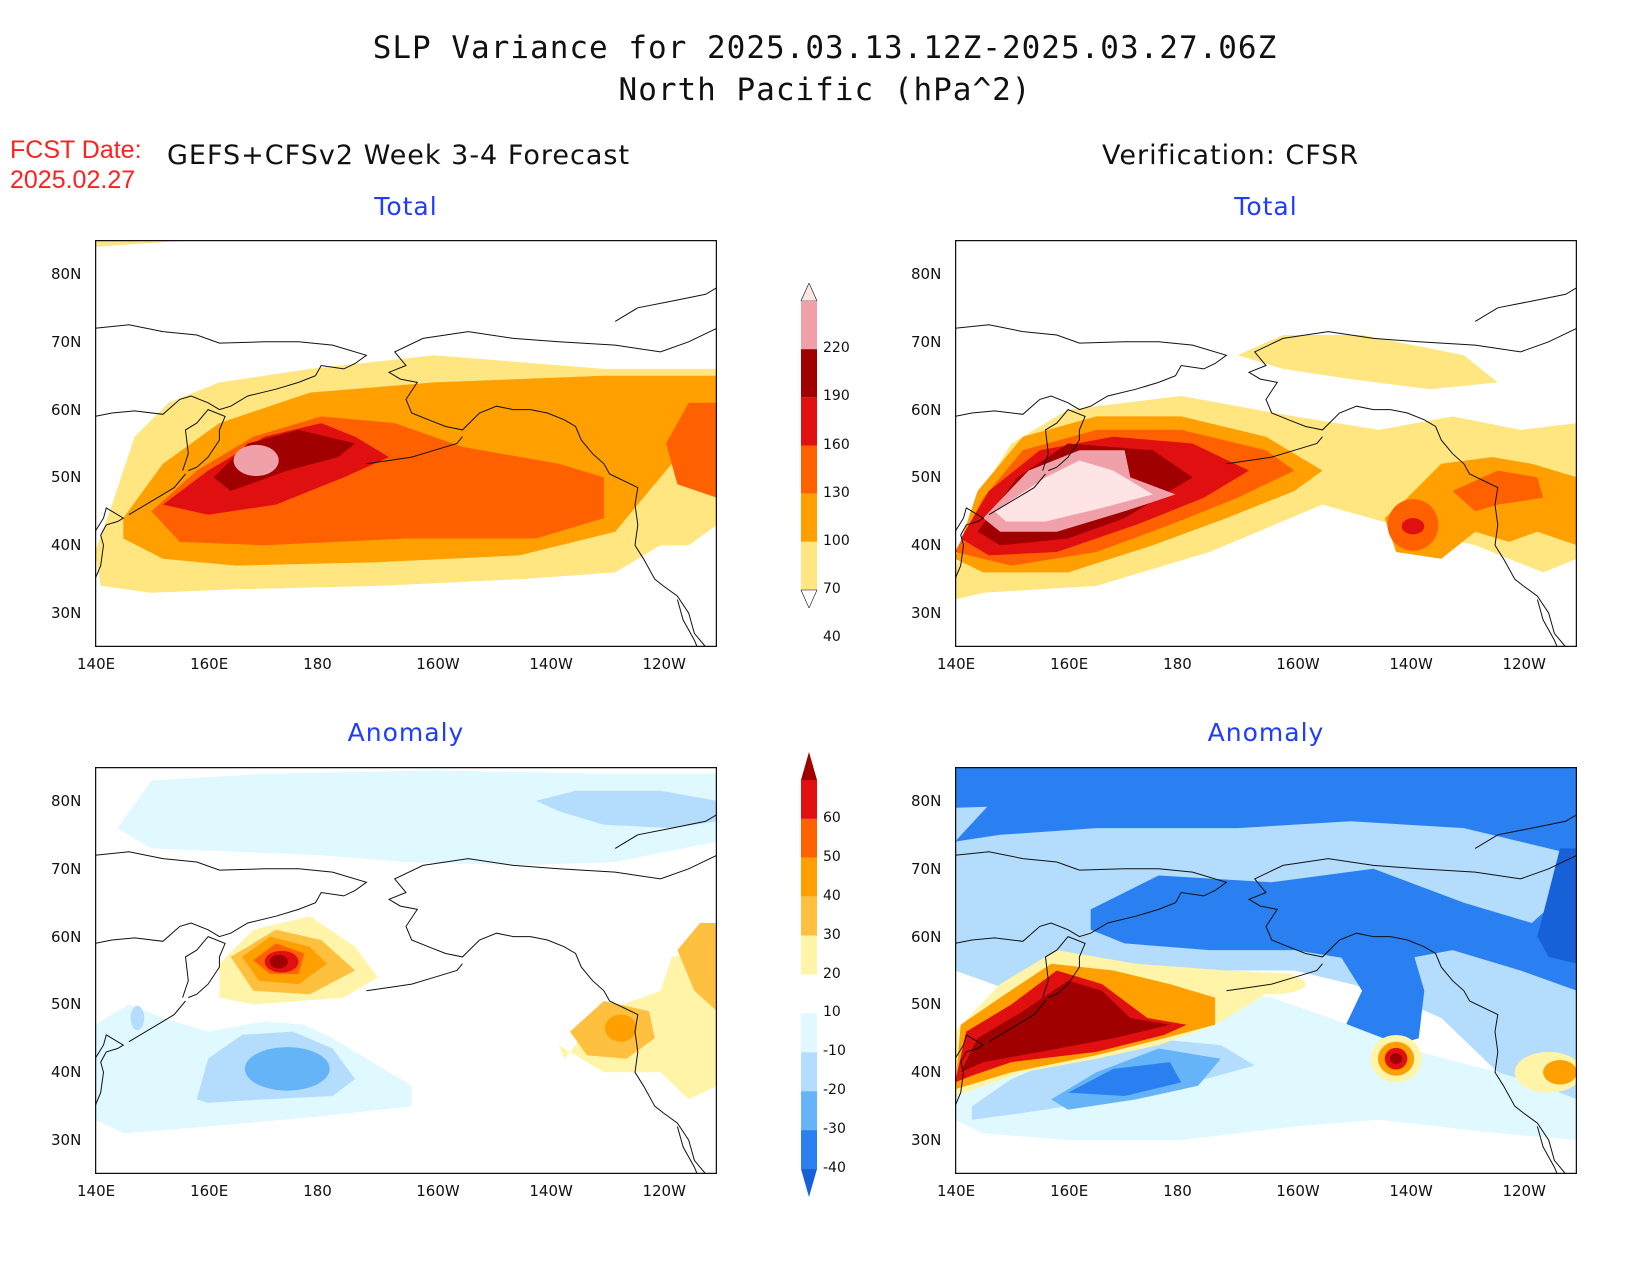 This screenshot has width=1650, height=1275. Describe the element at coordinates (76, 150) in the screenshot. I see `fcst-date-label: FCST Date:` at that location.